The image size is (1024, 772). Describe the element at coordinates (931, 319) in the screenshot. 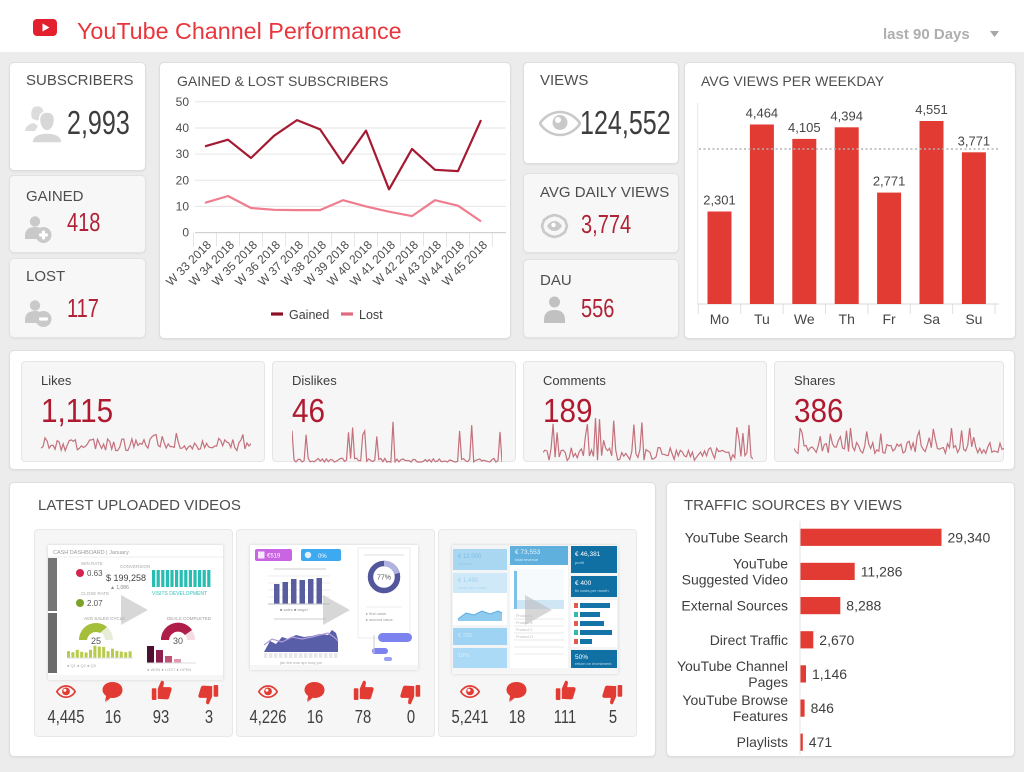

I see `svg-text: Sa` at that location.